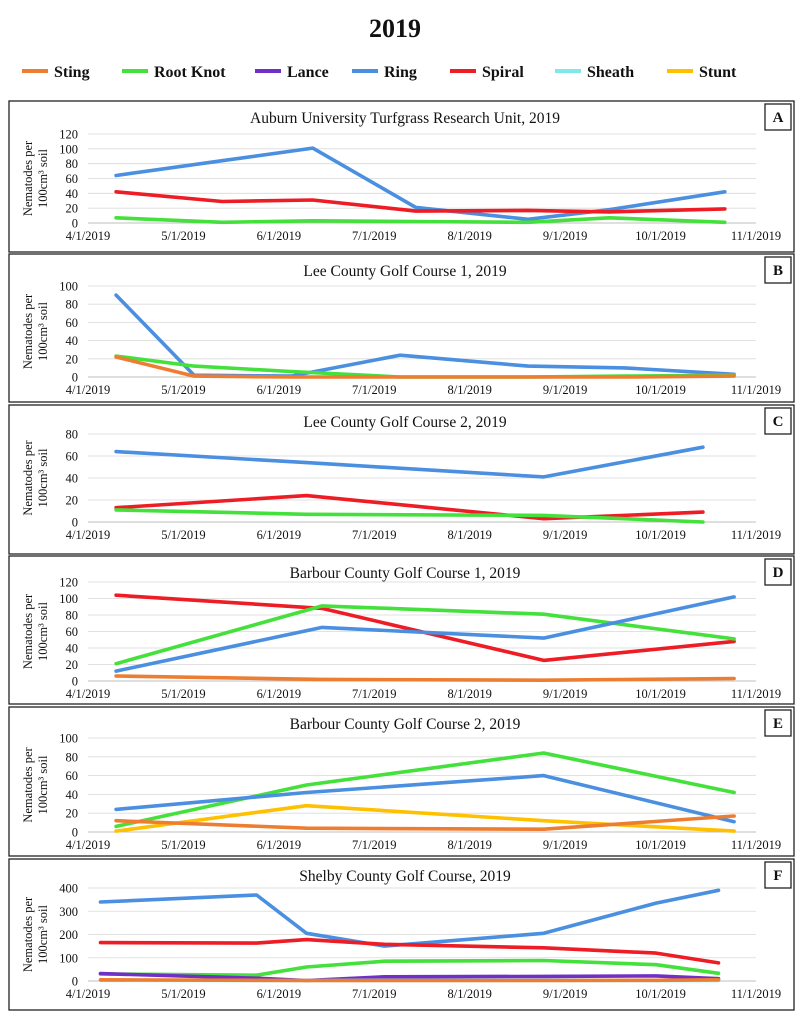  I want to click on legend-item-ring: Ring, so click(384, 72).